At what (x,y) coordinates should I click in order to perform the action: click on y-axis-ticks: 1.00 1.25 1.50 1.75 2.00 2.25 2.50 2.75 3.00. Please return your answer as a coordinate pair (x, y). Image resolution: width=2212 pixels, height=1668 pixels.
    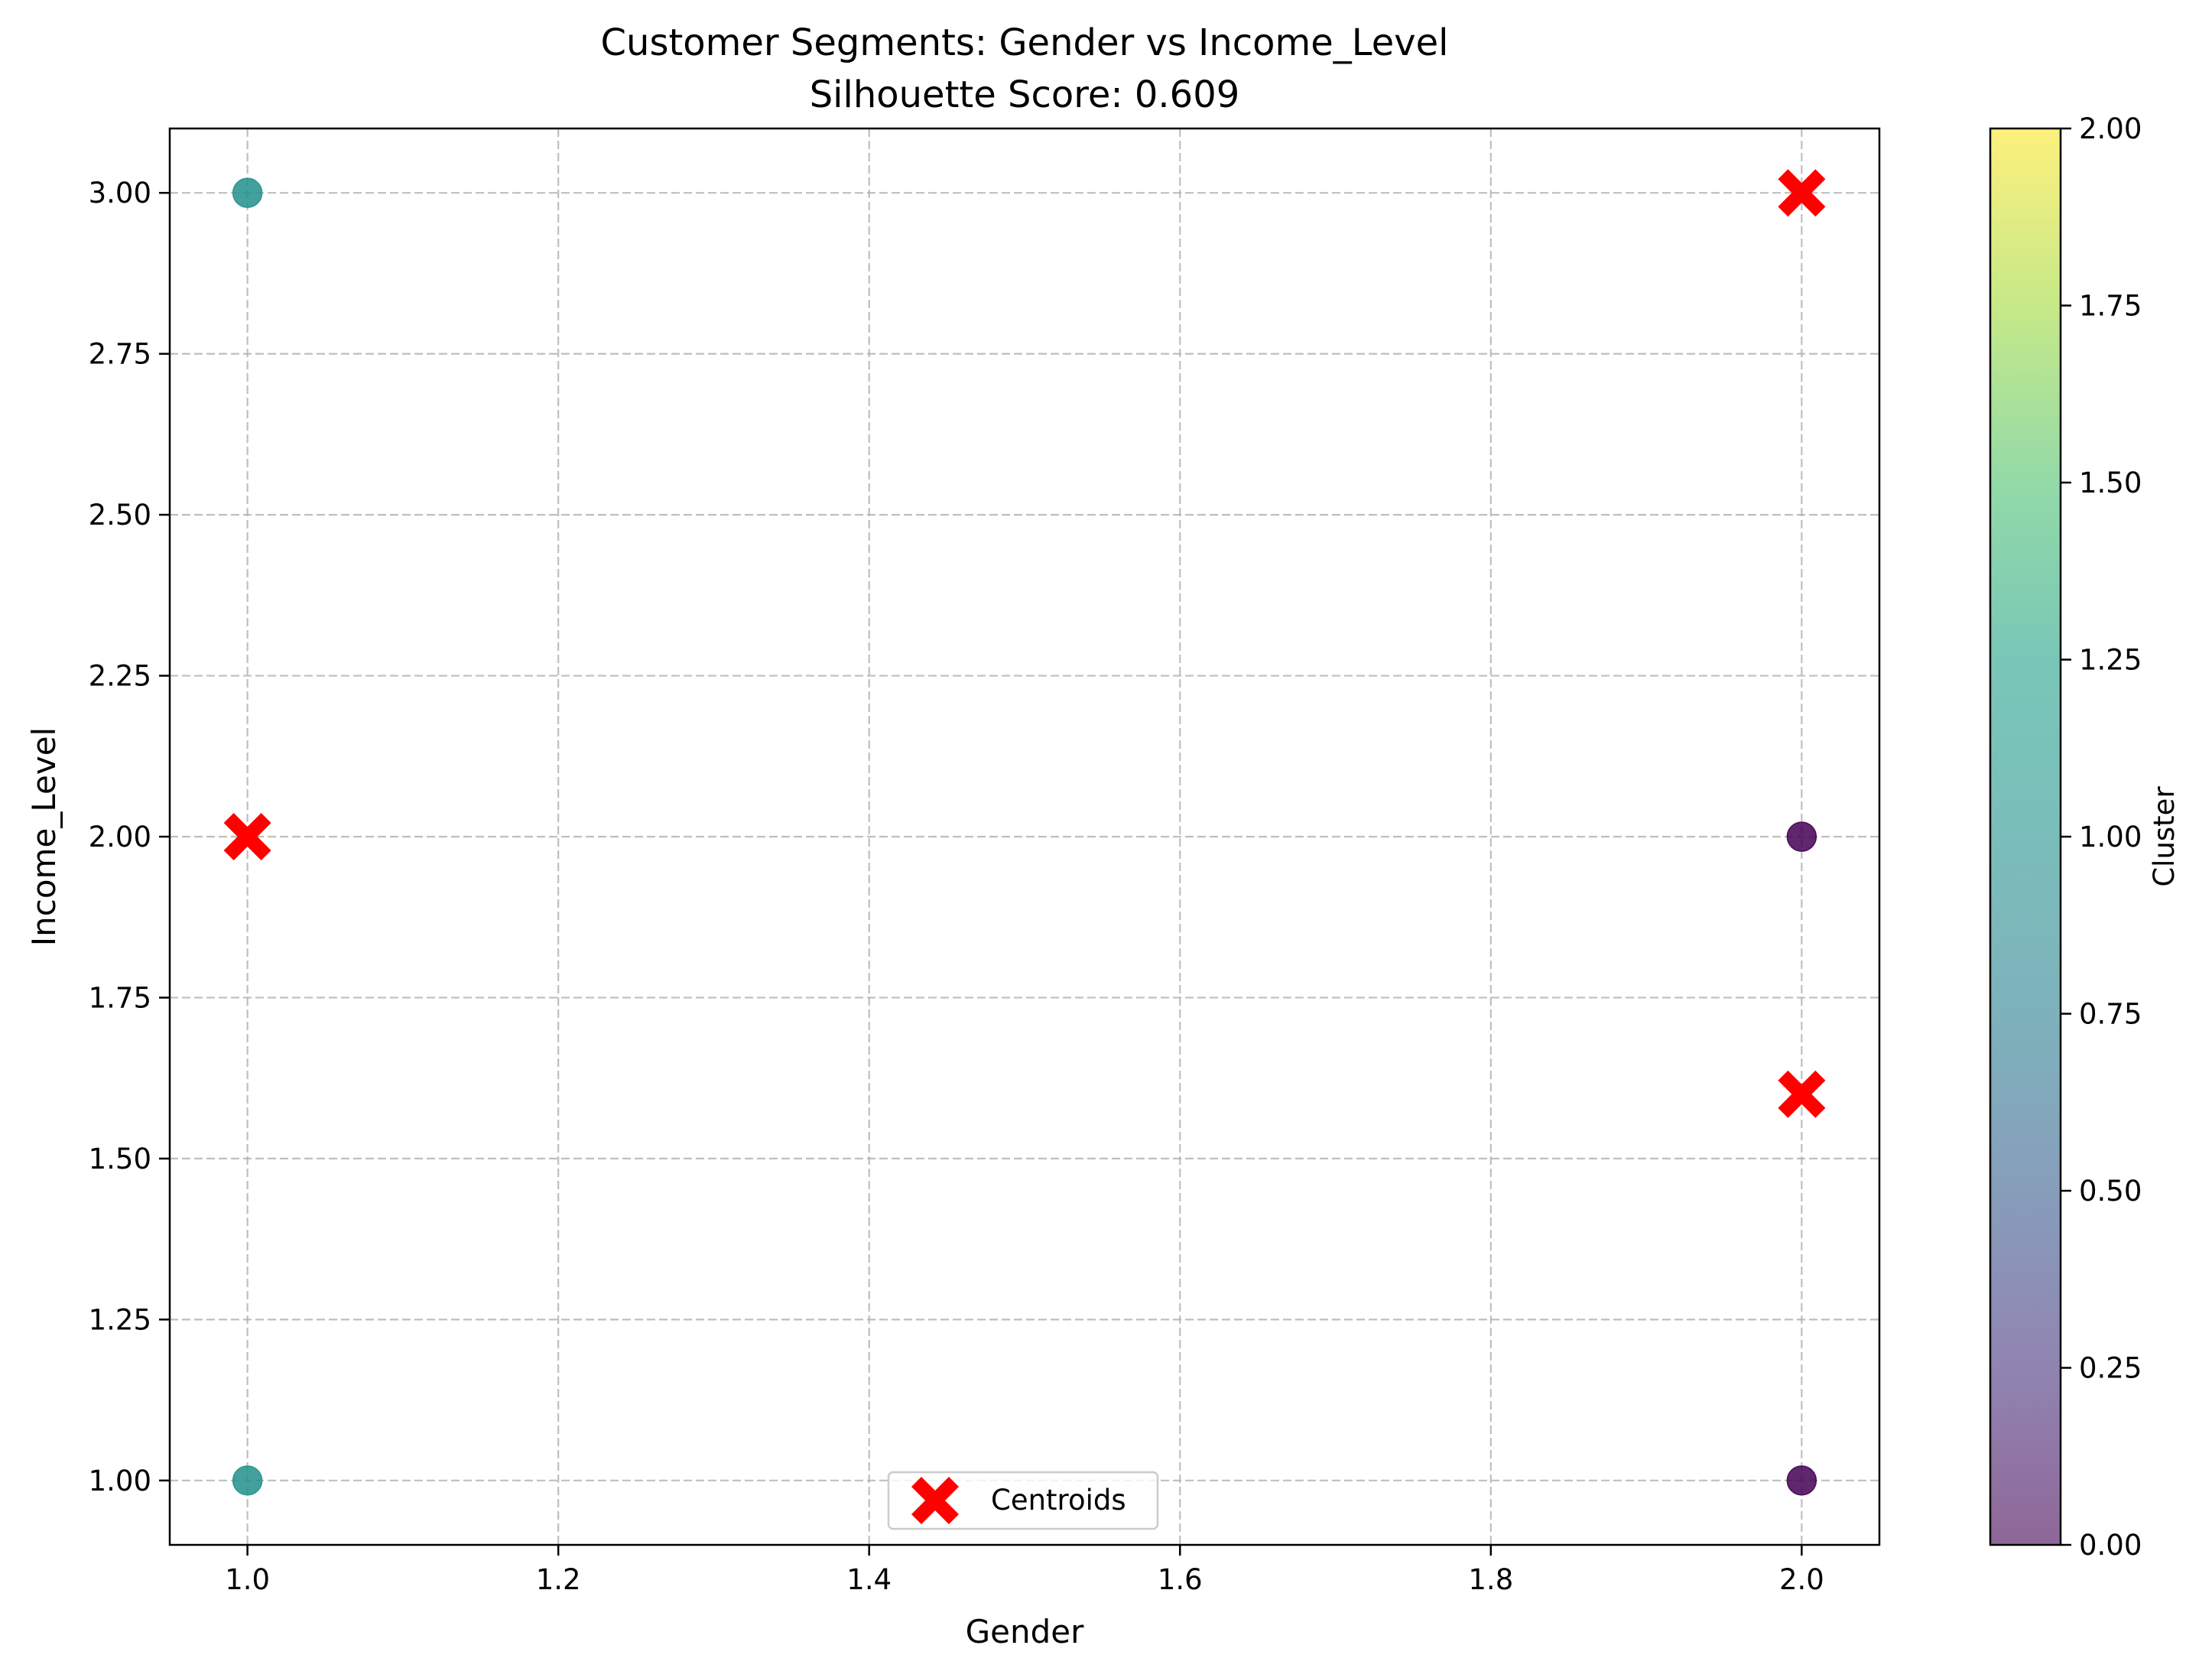
    Looking at the image, I should click on (129, 837).